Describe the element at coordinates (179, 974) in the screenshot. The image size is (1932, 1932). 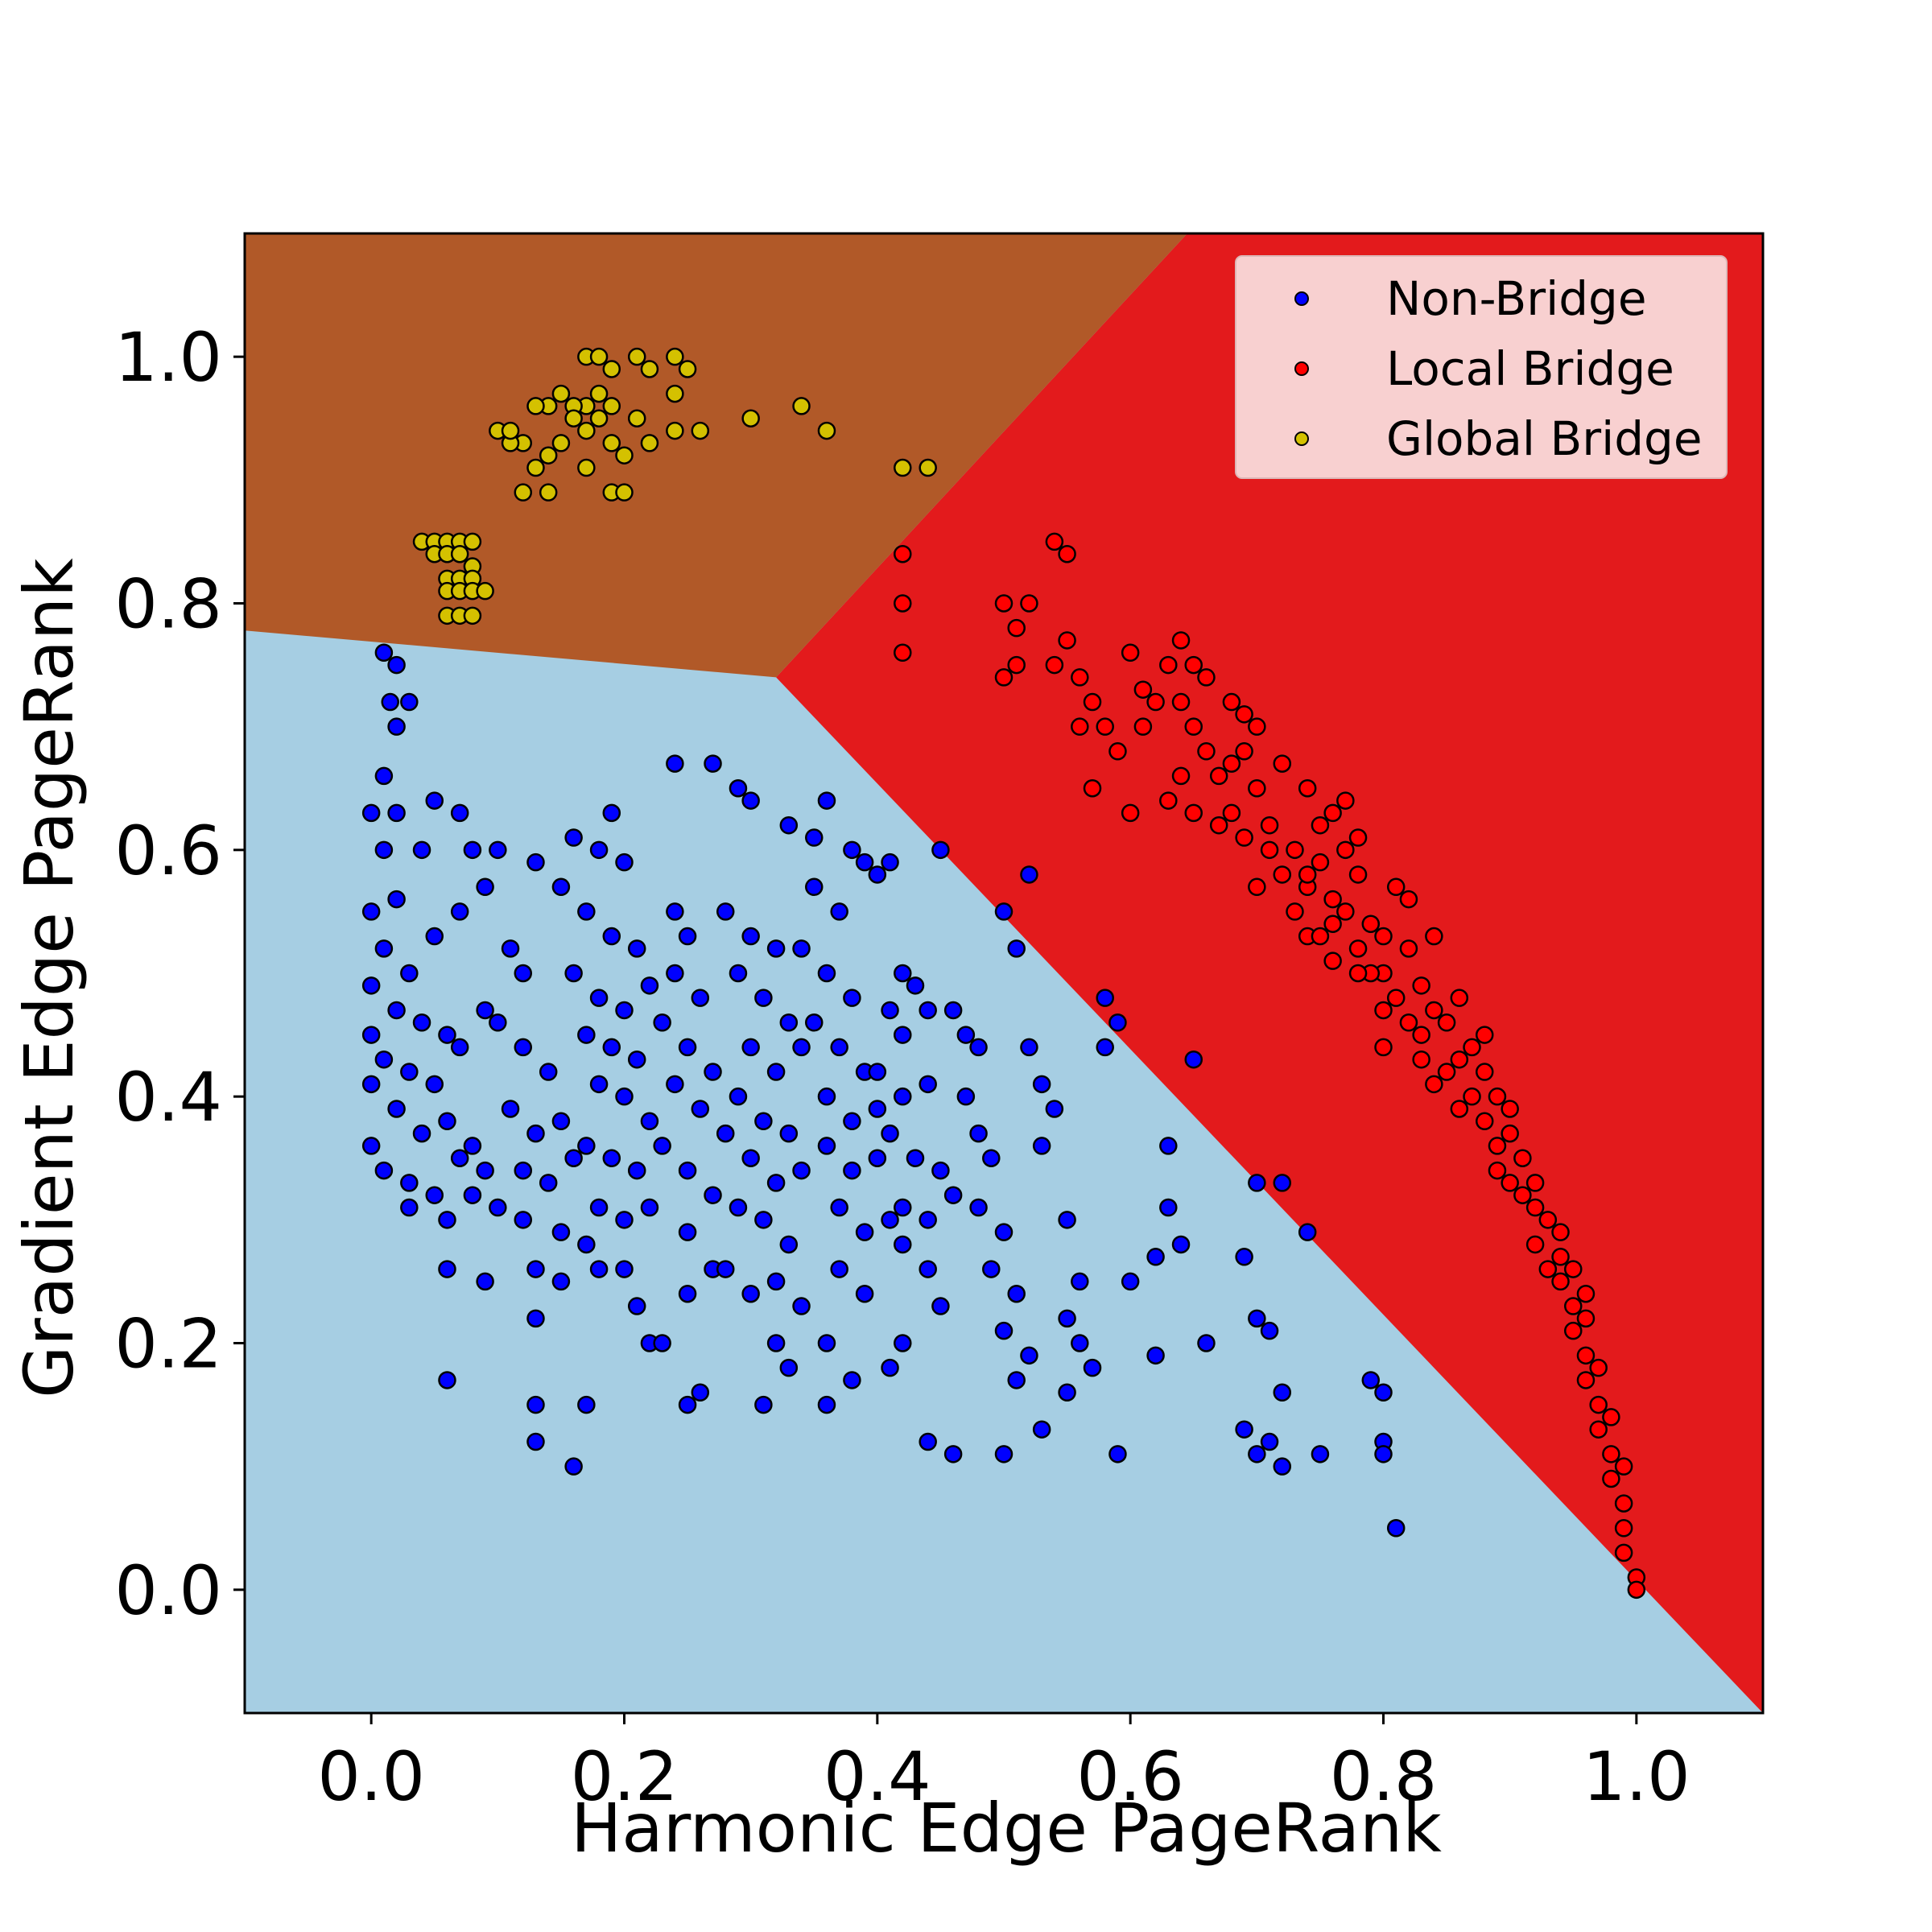
I see `y-axis-ticks: 0.0 0.2 0.4 0.6 0.8 1.0` at that location.